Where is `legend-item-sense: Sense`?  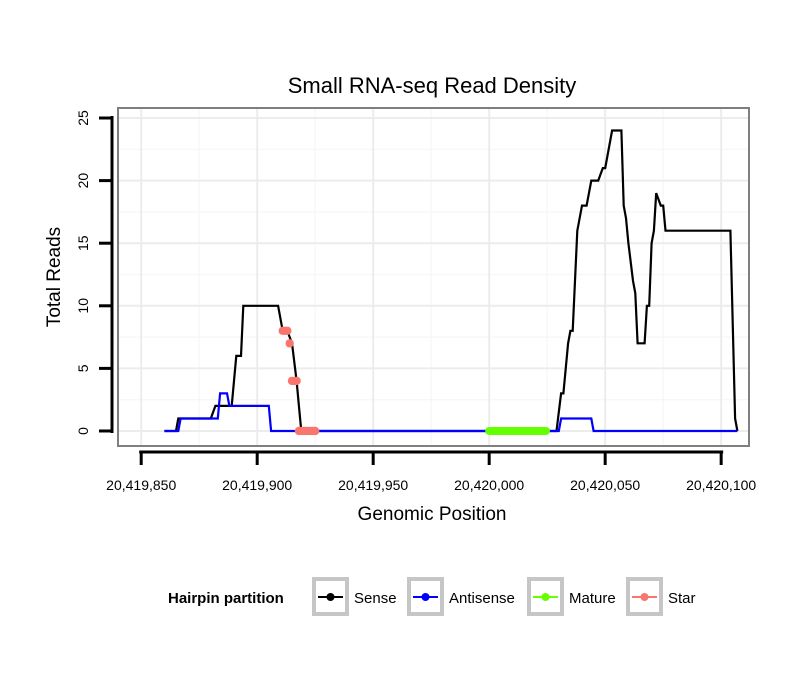
legend-item-sense: Sense is located at coordinates (354, 596).